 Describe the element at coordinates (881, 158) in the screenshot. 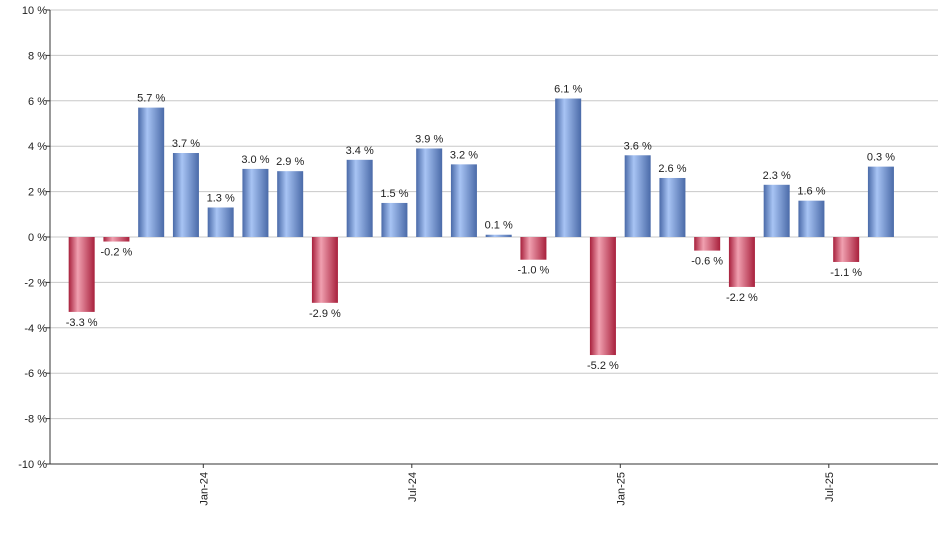

I see `data-label: 0.3 %` at that location.